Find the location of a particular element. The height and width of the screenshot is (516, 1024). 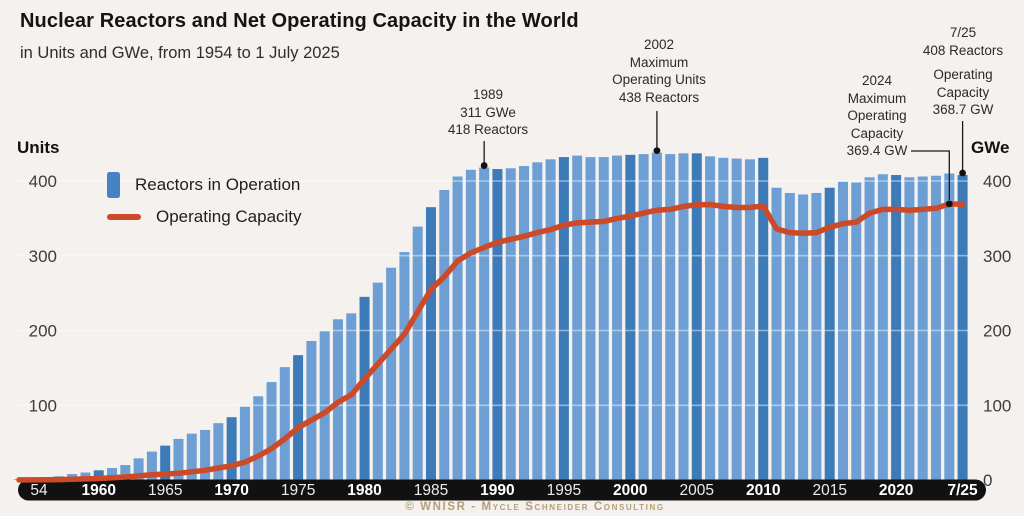

annotation-year: 2002 is located at coordinates (659, 44).